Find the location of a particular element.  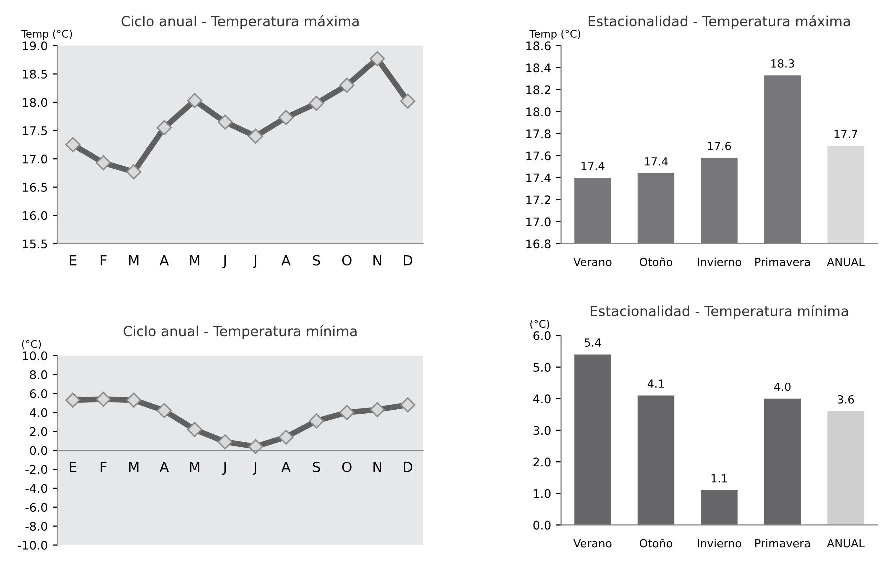

y-tick-label: 1.0 is located at coordinates (542, 493).